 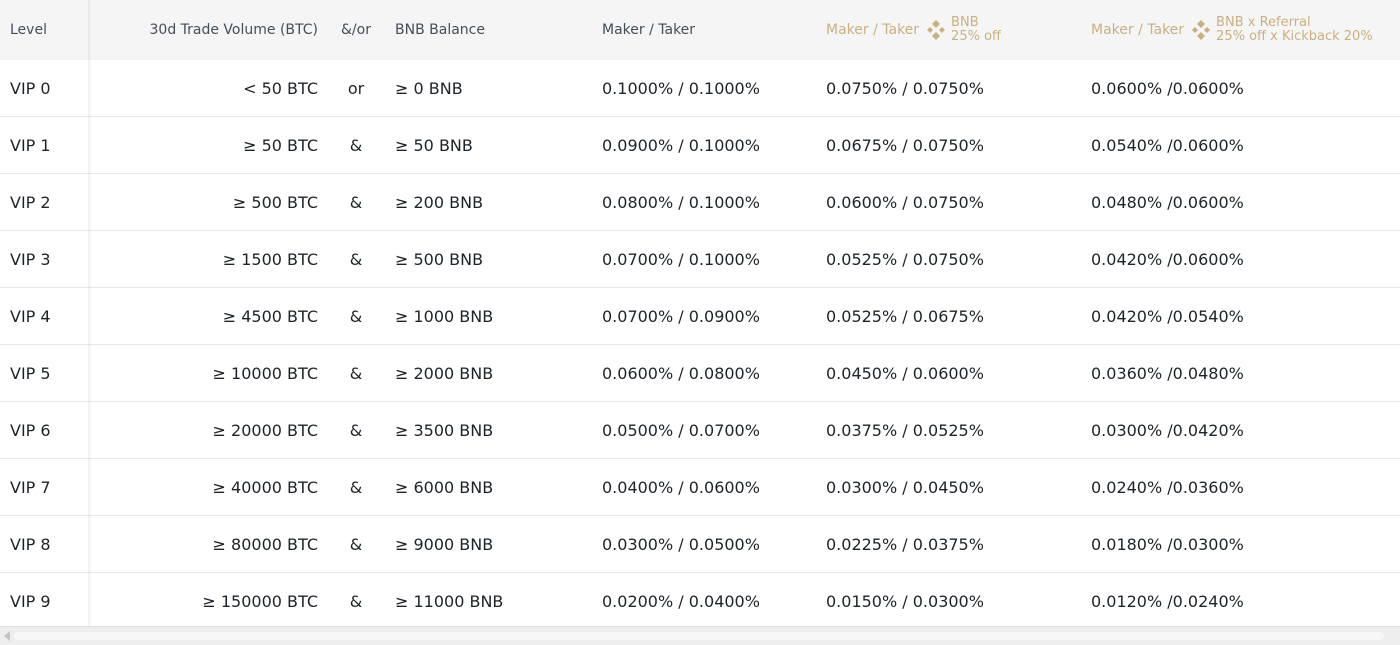 What do you see at coordinates (1294, 36) in the screenshot?
I see `header-ref-line2: 25% off x Kickback 20%` at bounding box center [1294, 36].